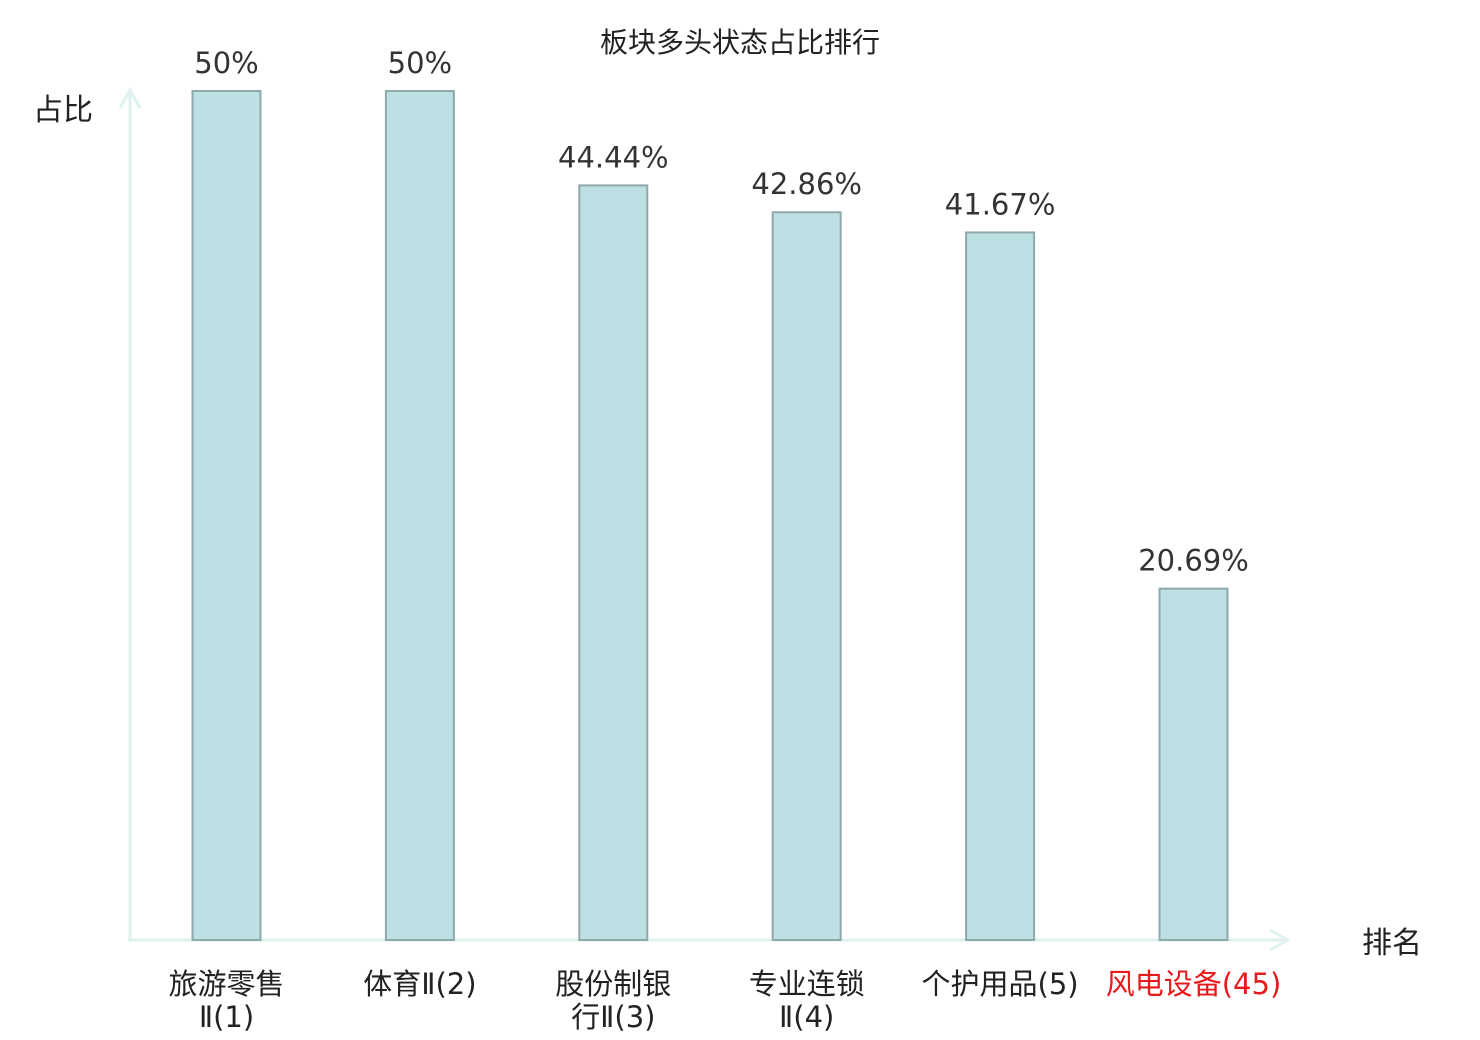  What do you see at coordinates (806, 1017) in the screenshot?
I see `category-label-line: Ⅱ(4)` at bounding box center [806, 1017].